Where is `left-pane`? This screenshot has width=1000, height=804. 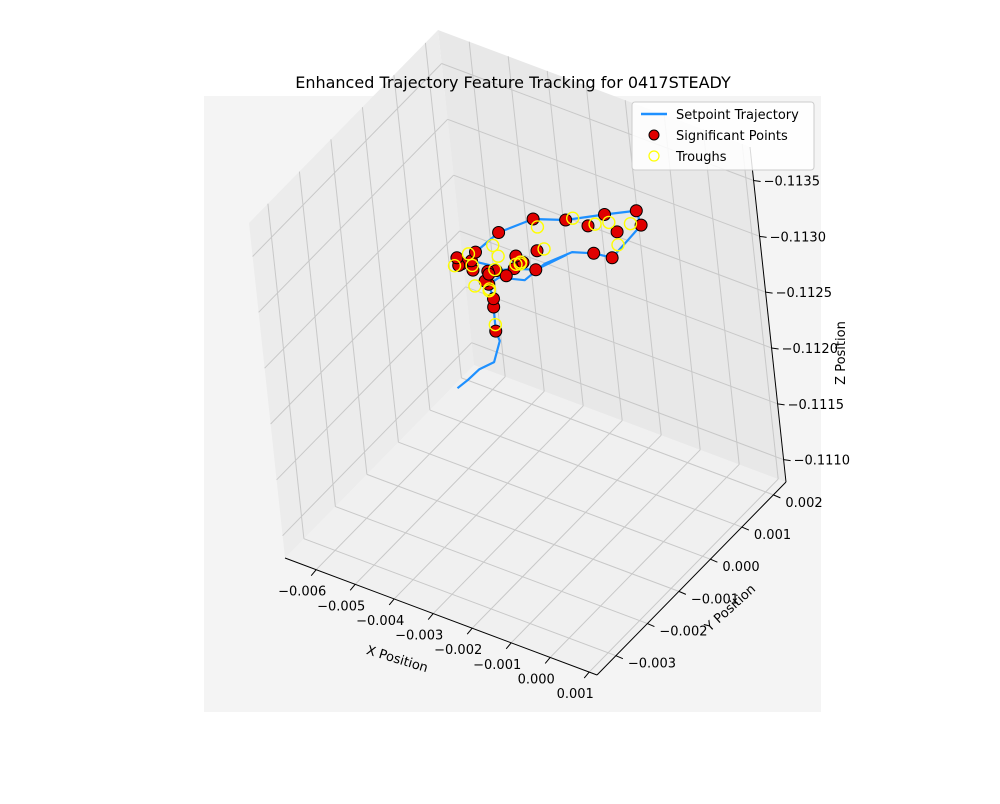 left-pane is located at coordinates (361, 294).